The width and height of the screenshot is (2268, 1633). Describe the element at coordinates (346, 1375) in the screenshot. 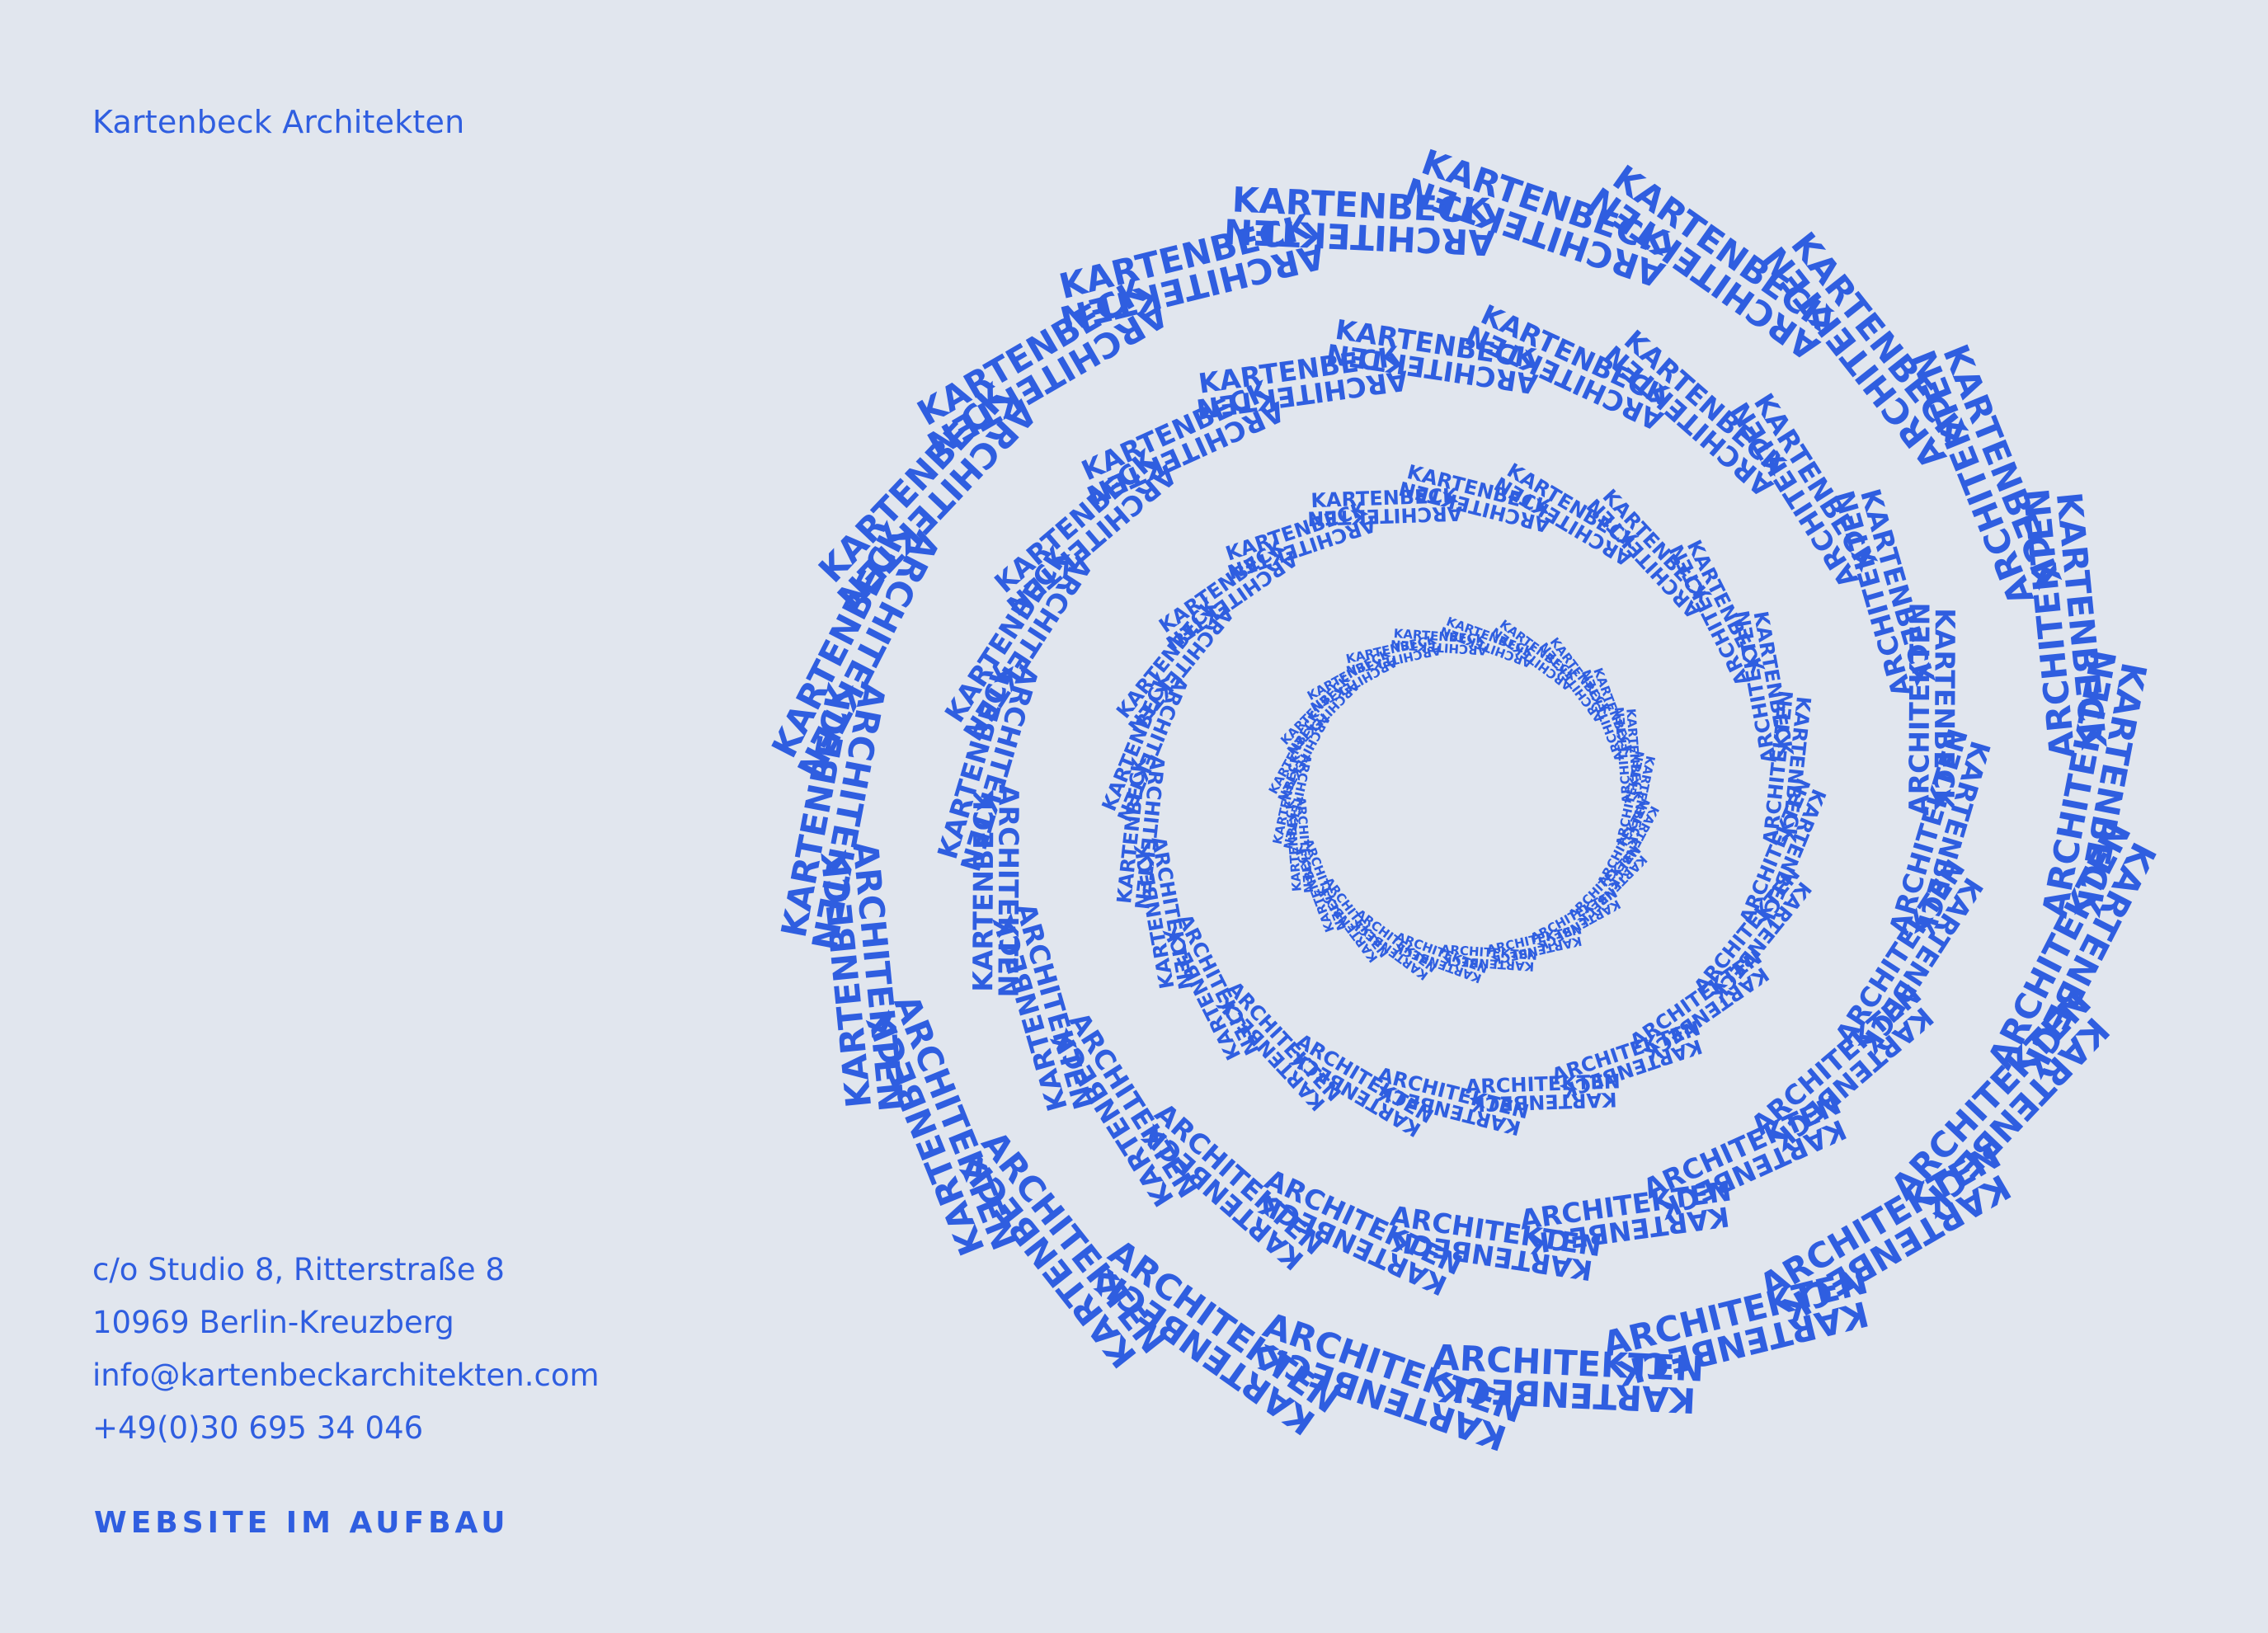

I see `email-link: info@kartenbeckarchitekten.com` at that location.